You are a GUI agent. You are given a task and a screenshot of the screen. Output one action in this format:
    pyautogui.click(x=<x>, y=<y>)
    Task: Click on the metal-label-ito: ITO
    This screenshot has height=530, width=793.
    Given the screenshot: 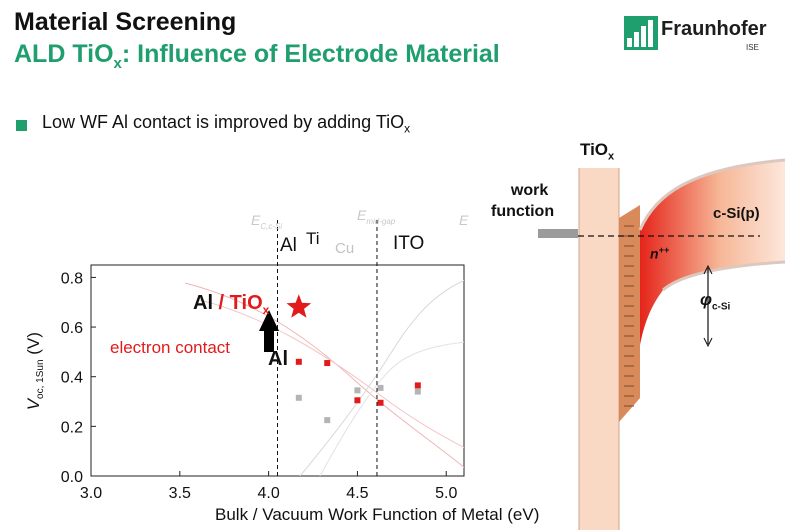 What is the action you would take?
    pyautogui.click(x=409, y=243)
    